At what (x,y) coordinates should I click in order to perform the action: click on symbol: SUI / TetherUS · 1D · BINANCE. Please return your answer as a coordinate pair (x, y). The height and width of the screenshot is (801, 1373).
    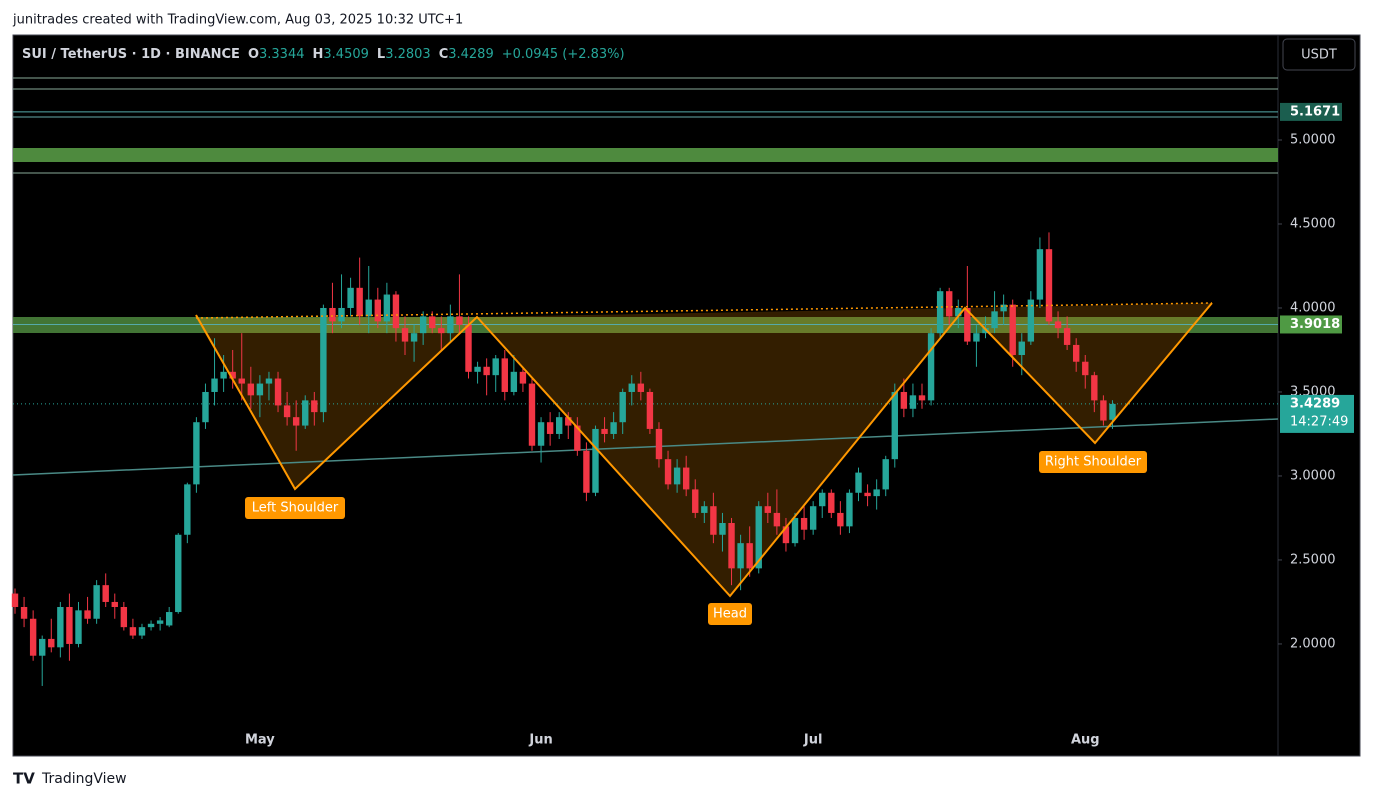
    Looking at the image, I should click on (131, 54).